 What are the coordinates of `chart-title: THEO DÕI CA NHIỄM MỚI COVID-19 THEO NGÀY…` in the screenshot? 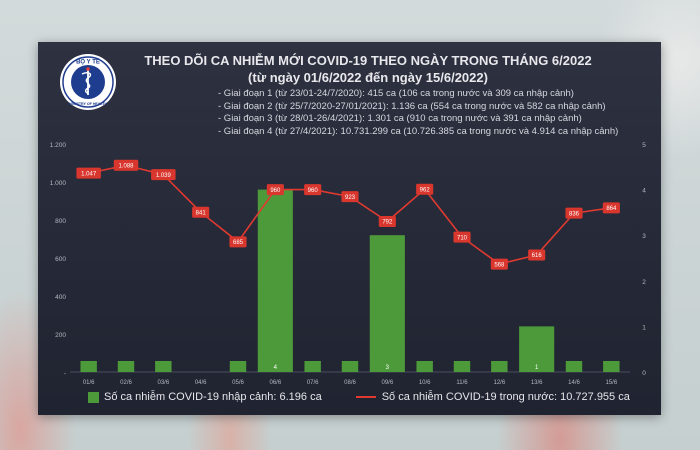 It's located at (368, 69).